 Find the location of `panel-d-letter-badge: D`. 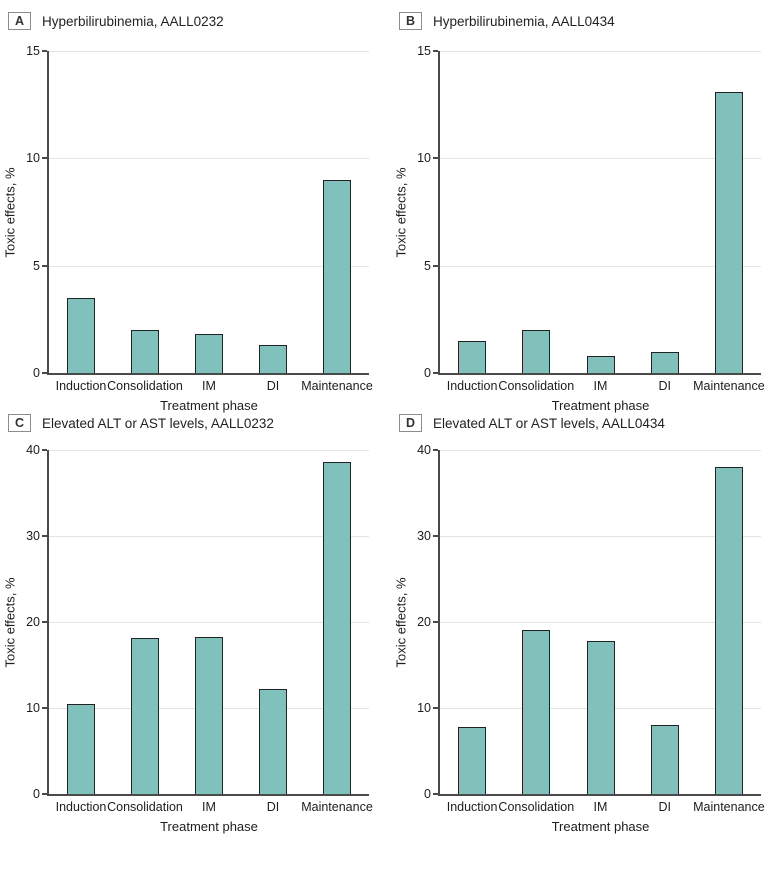

panel-d-letter-badge: D is located at coordinates (410, 423).